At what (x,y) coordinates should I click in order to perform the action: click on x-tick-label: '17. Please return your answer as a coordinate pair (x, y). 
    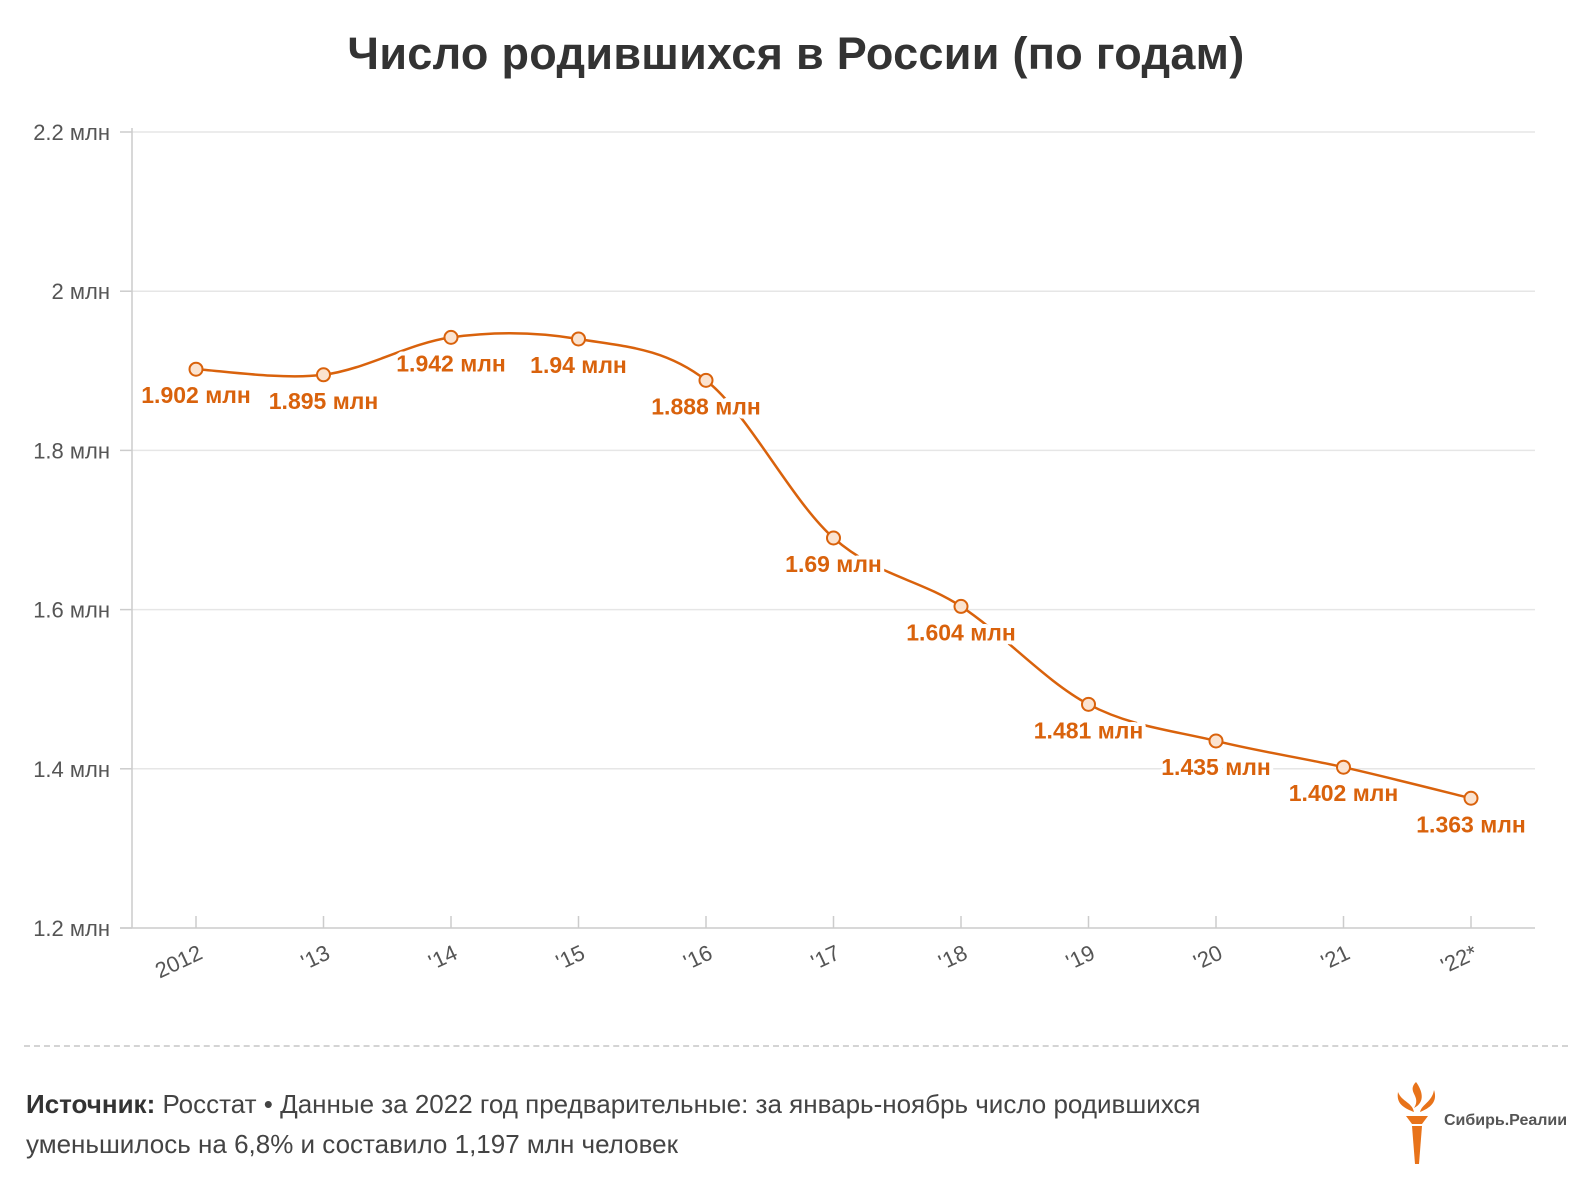
    Looking at the image, I should click on (825, 957).